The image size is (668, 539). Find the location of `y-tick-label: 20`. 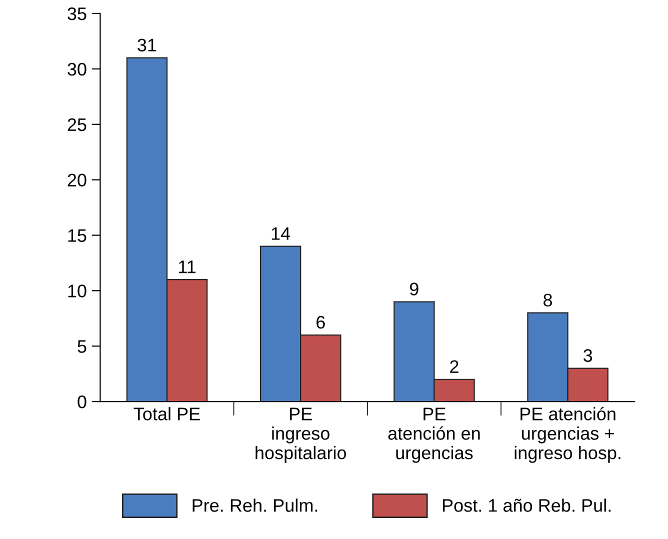

y-tick-label: 20 is located at coordinates (77, 180).